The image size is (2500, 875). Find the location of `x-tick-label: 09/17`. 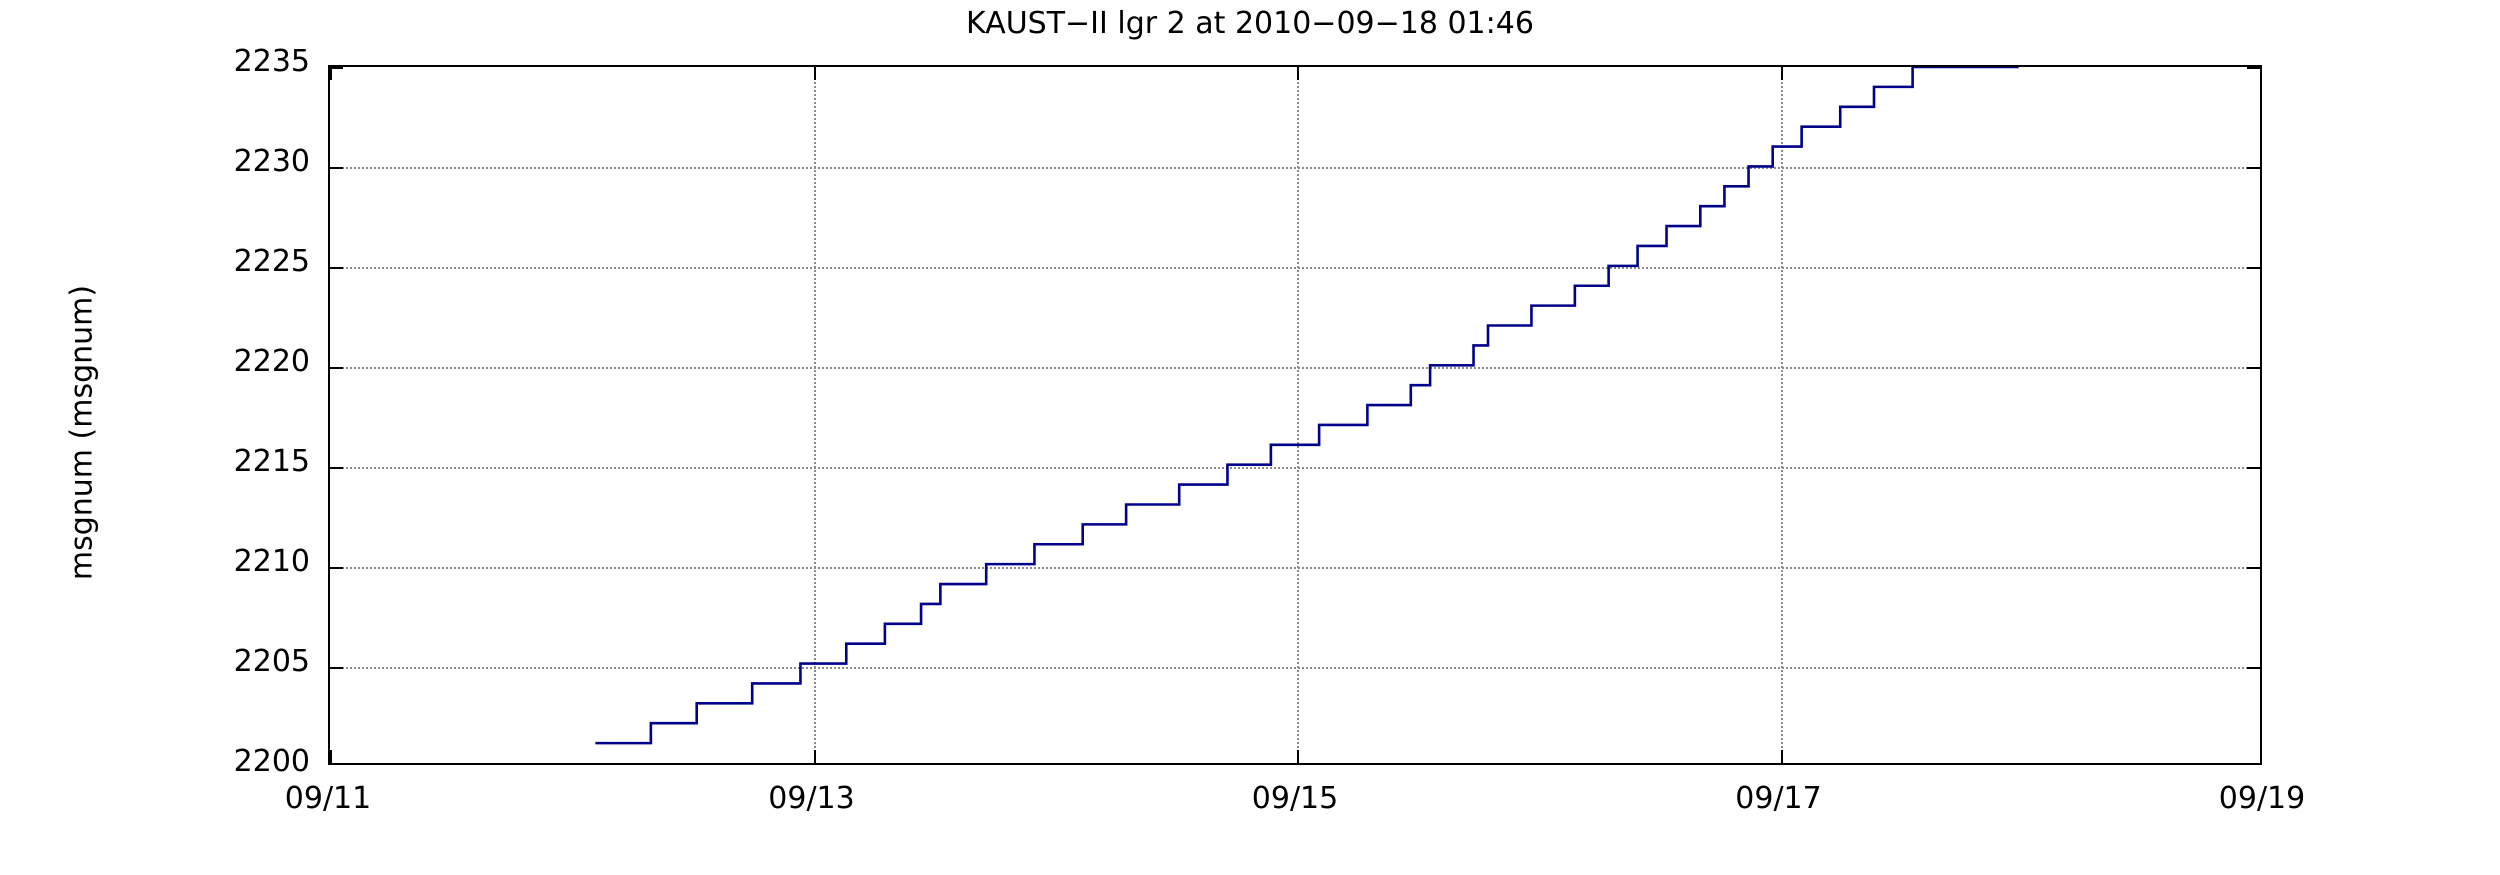

x-tick-label: 09/17 is located at coordinates (1778, 798).